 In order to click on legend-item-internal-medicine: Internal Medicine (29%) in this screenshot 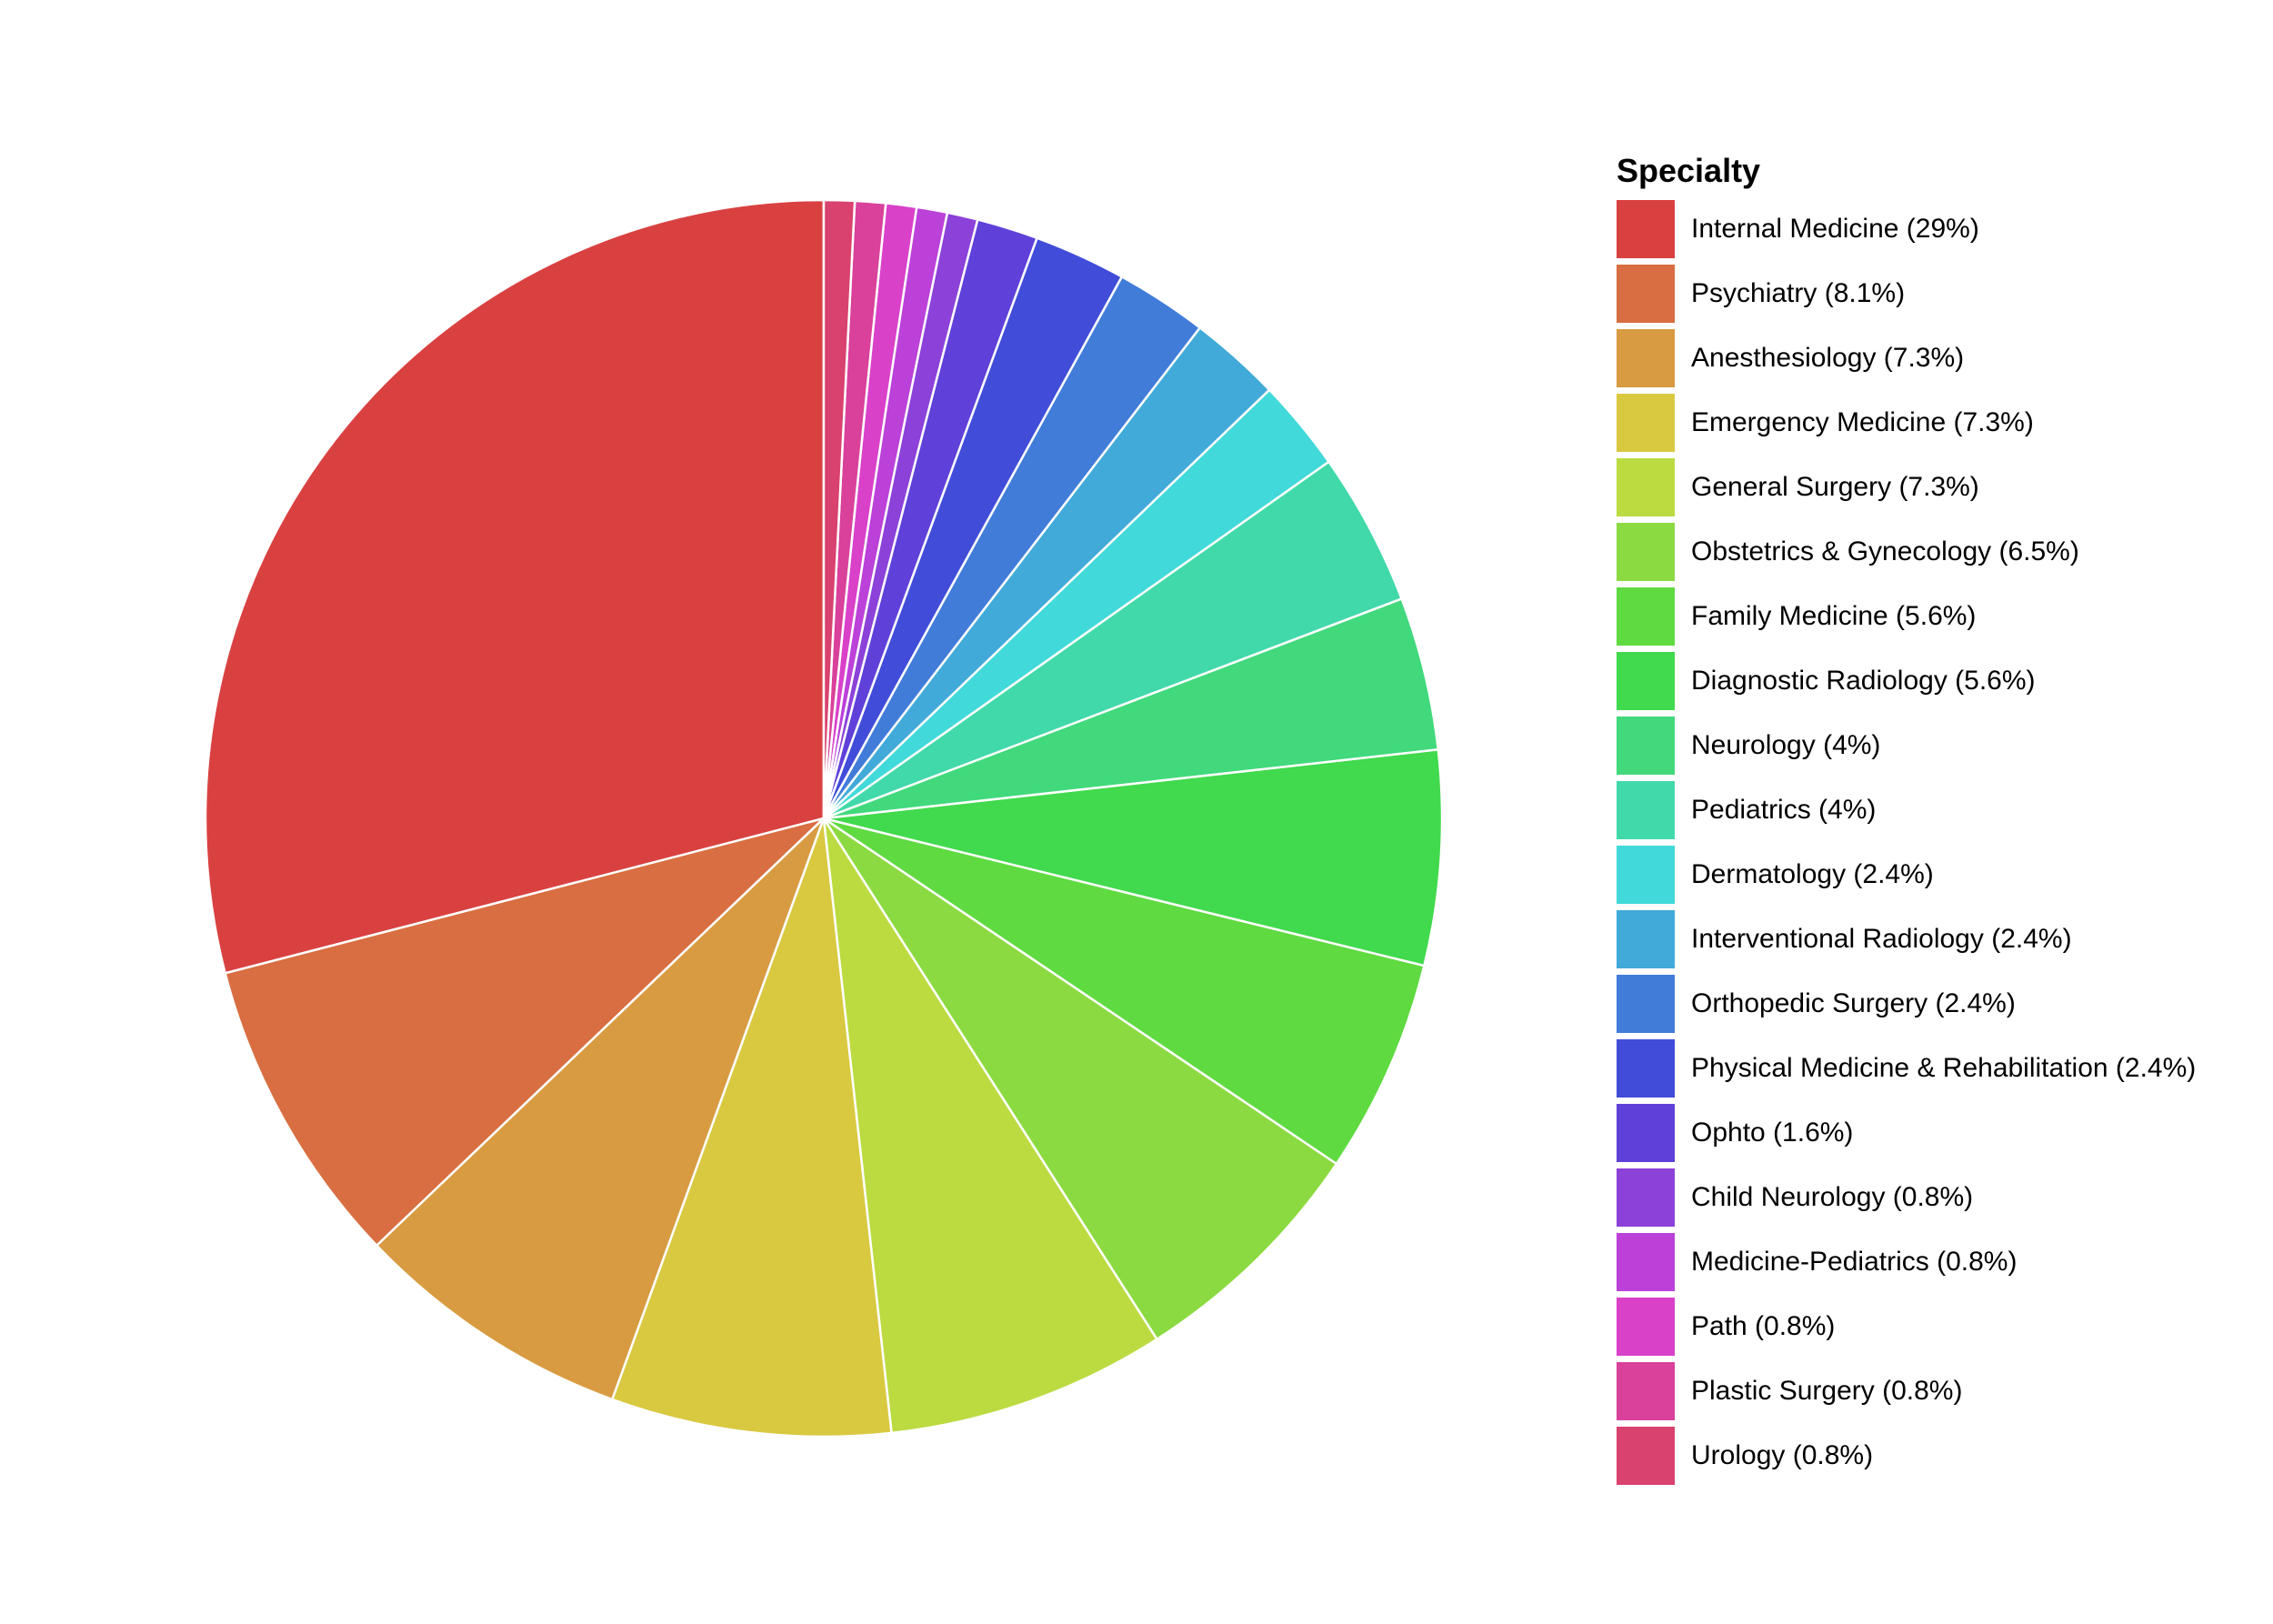, I will do `click(1906, 228)`.